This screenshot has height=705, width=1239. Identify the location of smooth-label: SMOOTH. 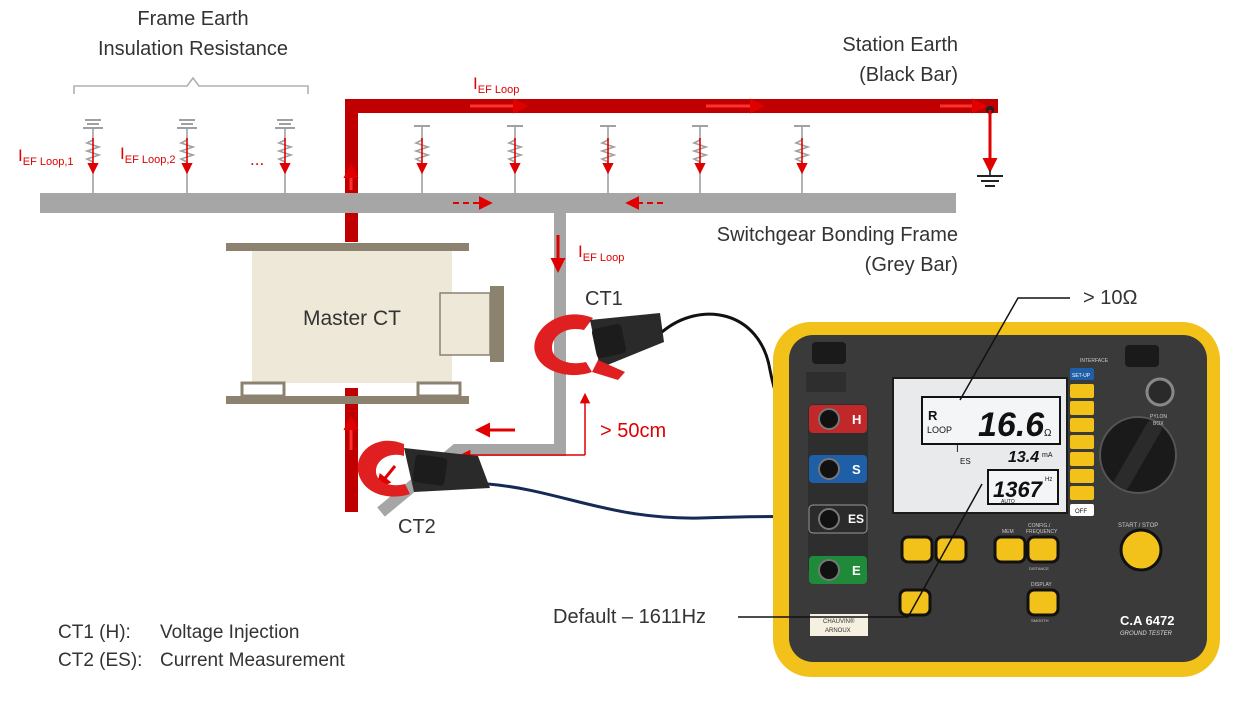
(1040, 620).